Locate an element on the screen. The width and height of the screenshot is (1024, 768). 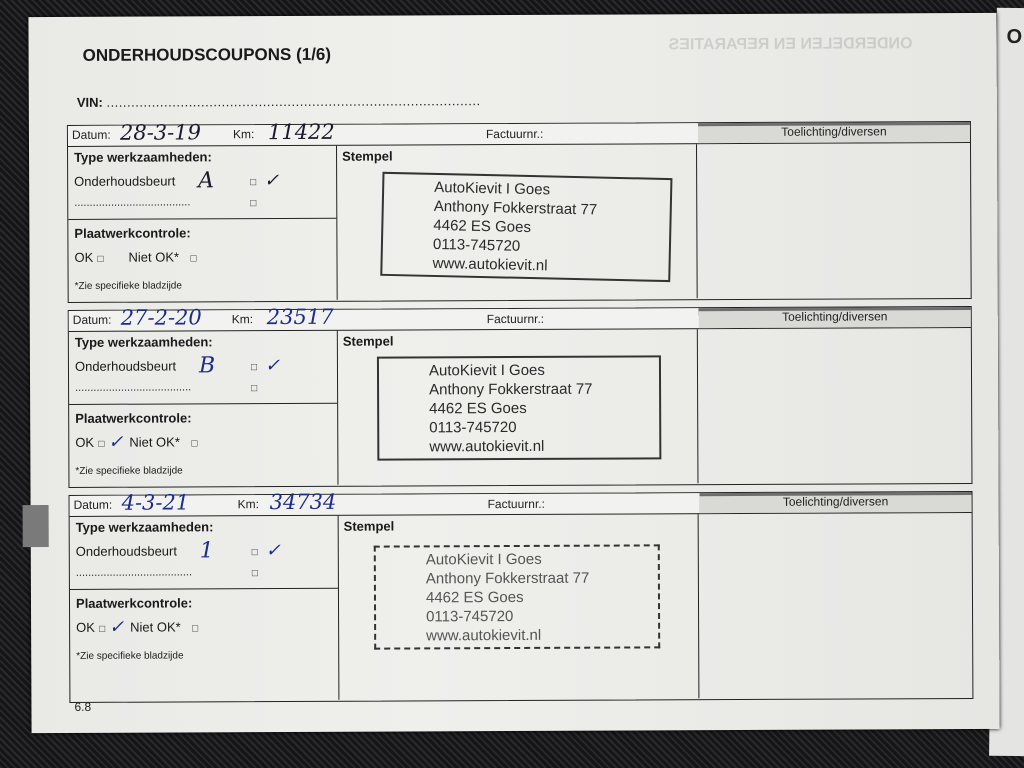
service-type-value: A is located at coordinates (206, 181).